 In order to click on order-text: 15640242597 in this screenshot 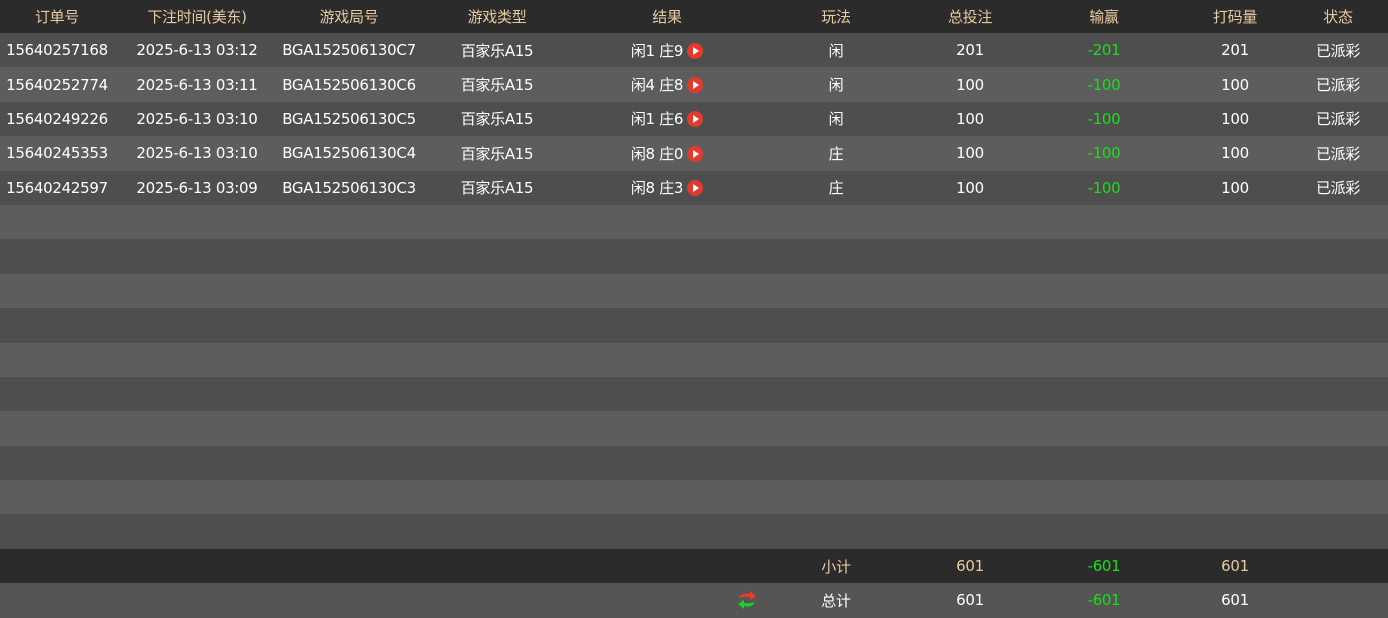, I will do `click(57, 187)`.